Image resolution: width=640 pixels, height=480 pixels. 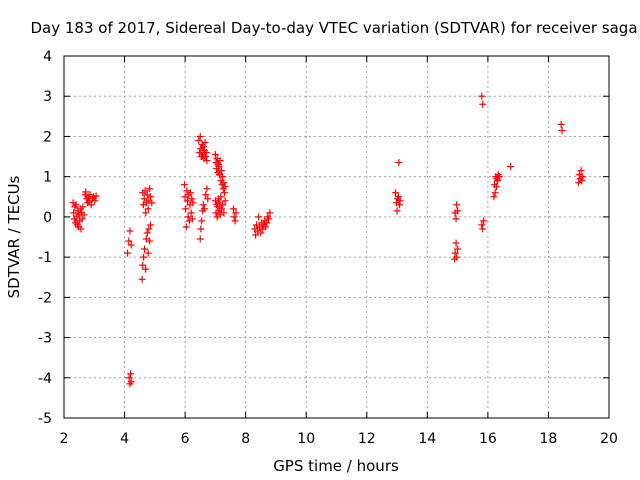 I want to click on x-tick-labels: 2 4 6 8 10 12 14 16 18 20, so click(x=339, y=439).